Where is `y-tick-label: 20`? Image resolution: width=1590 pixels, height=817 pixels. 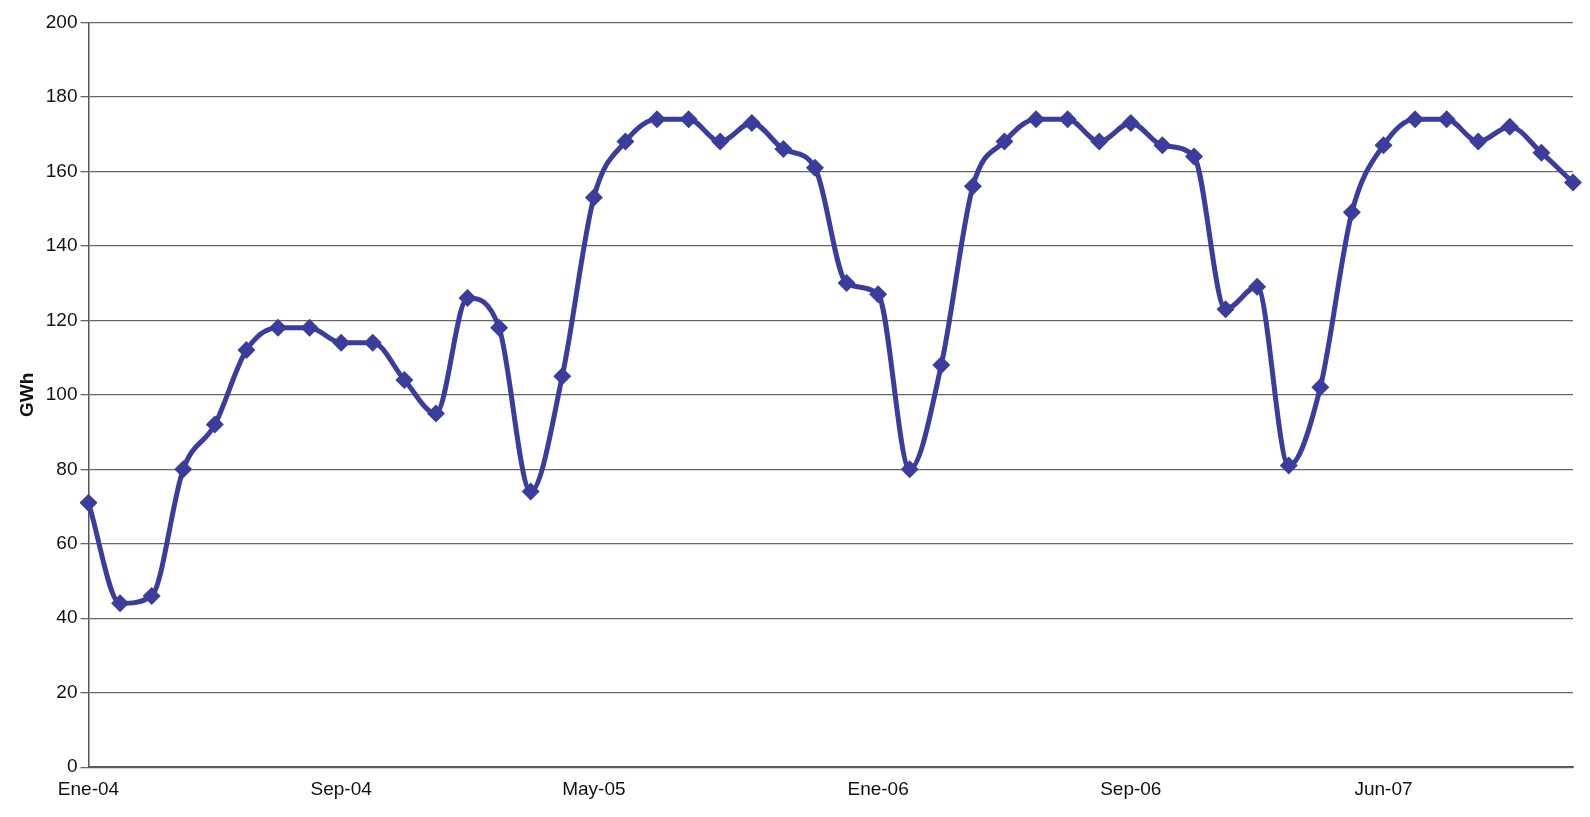
y-tick-label: 20 is located at coordinates (67, 691).